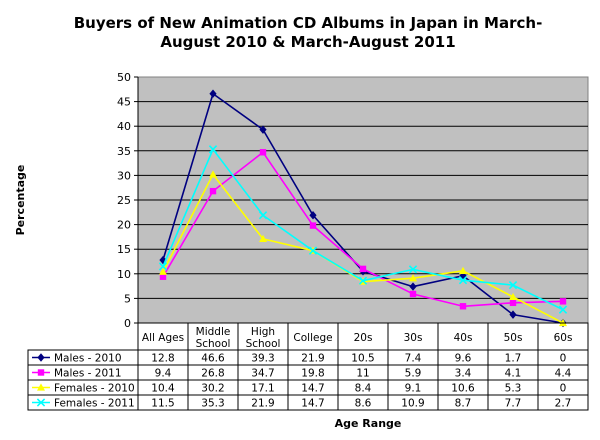  What do you see at coordinates (94, 389) in the screenshot?
I see `legend-label: Females - 2010` at bounding box center [94, 389].